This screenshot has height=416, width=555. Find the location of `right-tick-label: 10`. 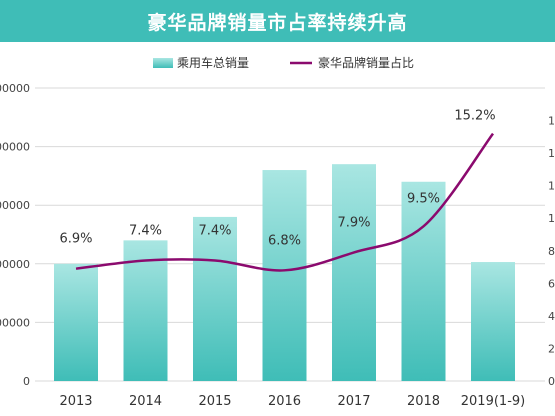

right-tick-label: 10 is located at coordinates (551, 218).